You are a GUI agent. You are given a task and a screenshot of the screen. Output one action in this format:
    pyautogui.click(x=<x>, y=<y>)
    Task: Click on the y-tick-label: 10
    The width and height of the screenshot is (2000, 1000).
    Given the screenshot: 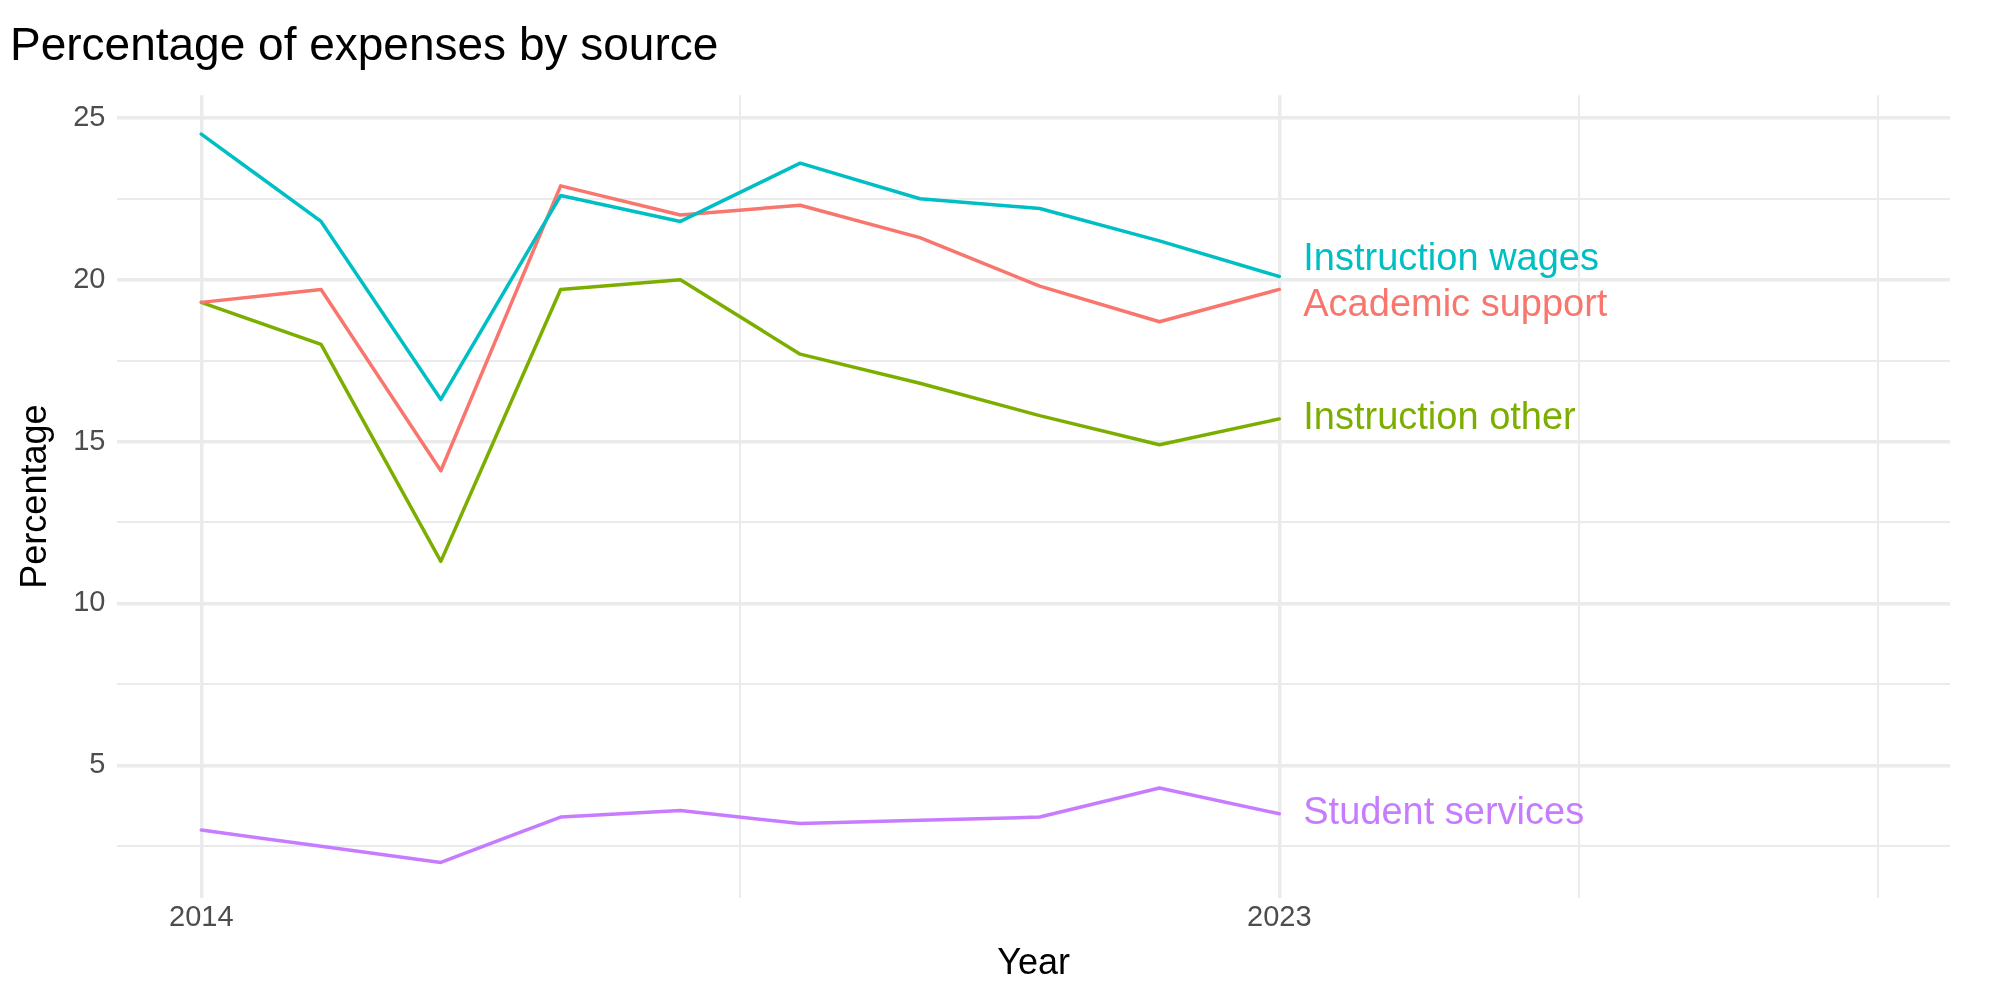 What is the action you would take?
    pyautogui.click(x=89, y=601)
    